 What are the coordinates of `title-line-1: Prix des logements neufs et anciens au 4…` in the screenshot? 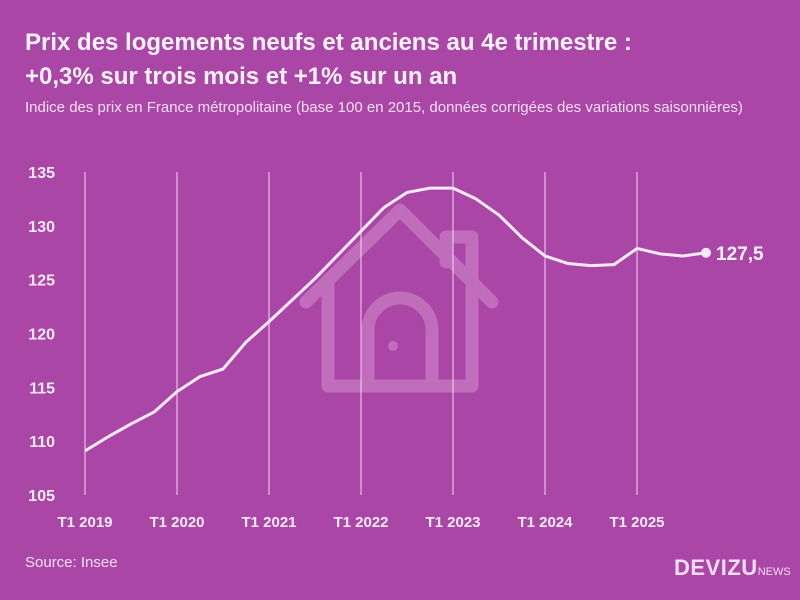 It's located at (328, 42).